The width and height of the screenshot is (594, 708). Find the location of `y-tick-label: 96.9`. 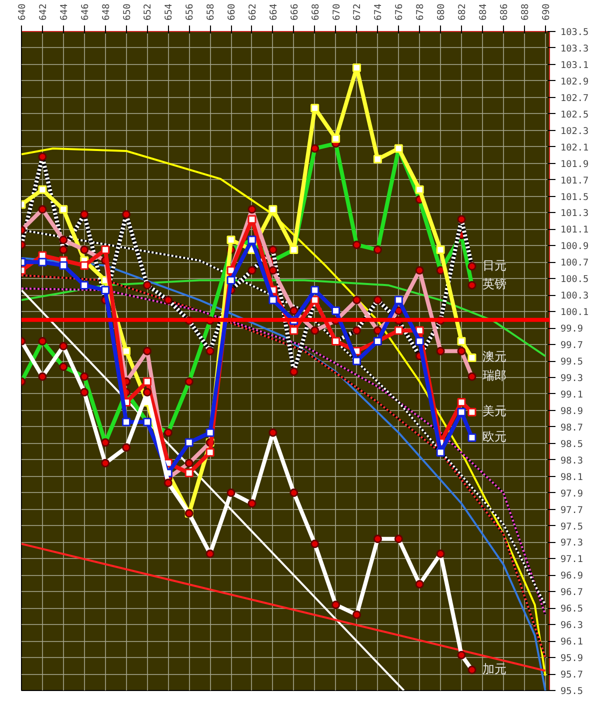

y-tick-label: 96.9 is located at coordinates (571, 576).